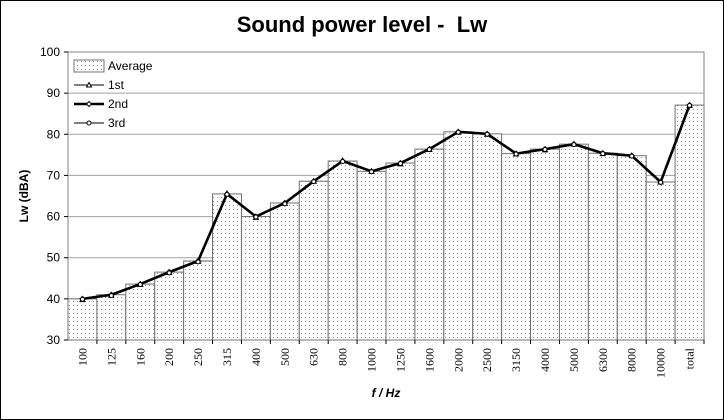  What do you see at coordinates (54, 299) in the screenshot?
I see `y-tick-label: 40` at bounding box center [54, 299].